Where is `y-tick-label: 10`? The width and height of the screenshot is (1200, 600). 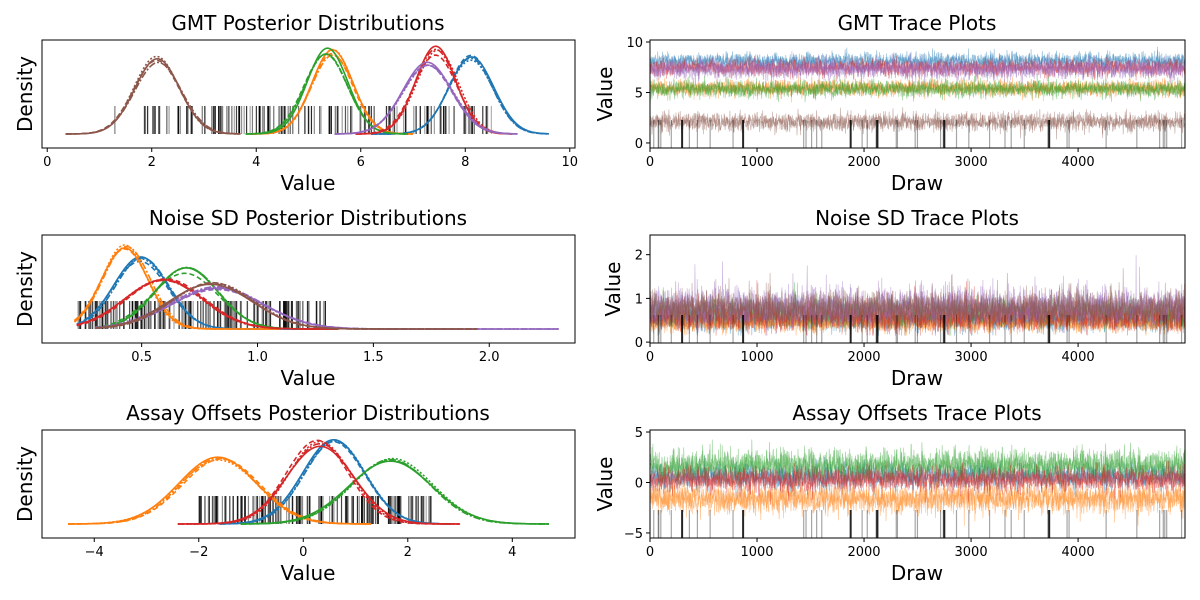 y-tick-label: 10 is located at coordinates (634, 43).